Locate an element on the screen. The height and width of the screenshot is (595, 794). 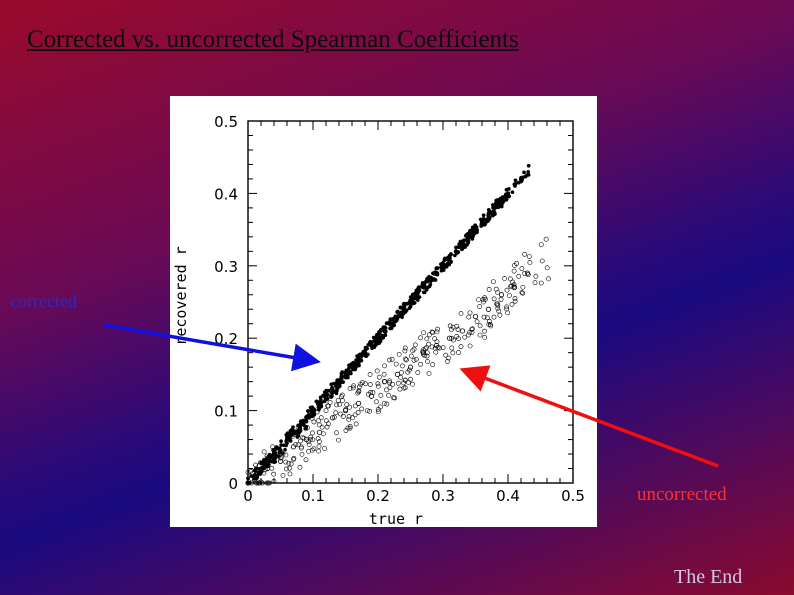
y-tick-label: 0 is located at coordinates (233, 484).